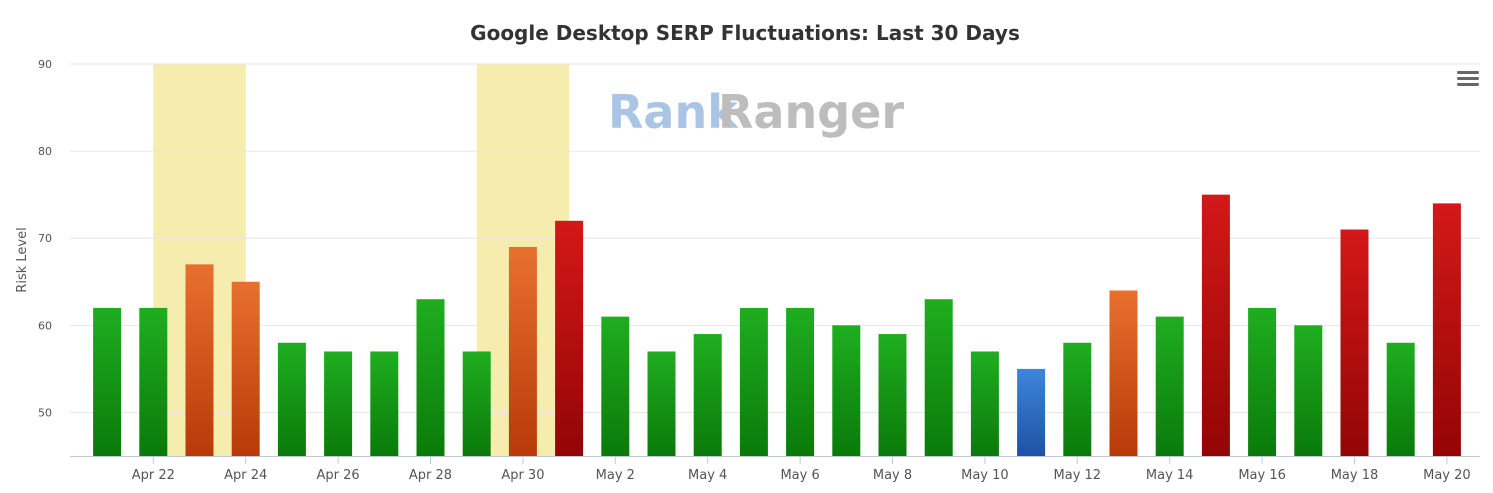 This screenshot has width=1493, height=493. Describe the element at coordinates (811, 112) in the screenshot. I see `watermark-ranger: Ranger` at that location.